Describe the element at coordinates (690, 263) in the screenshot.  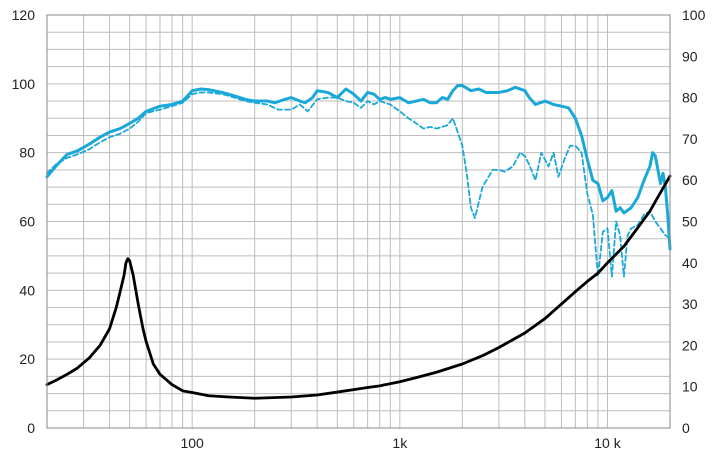
I see `y-tick-label-right: 40` at that location.